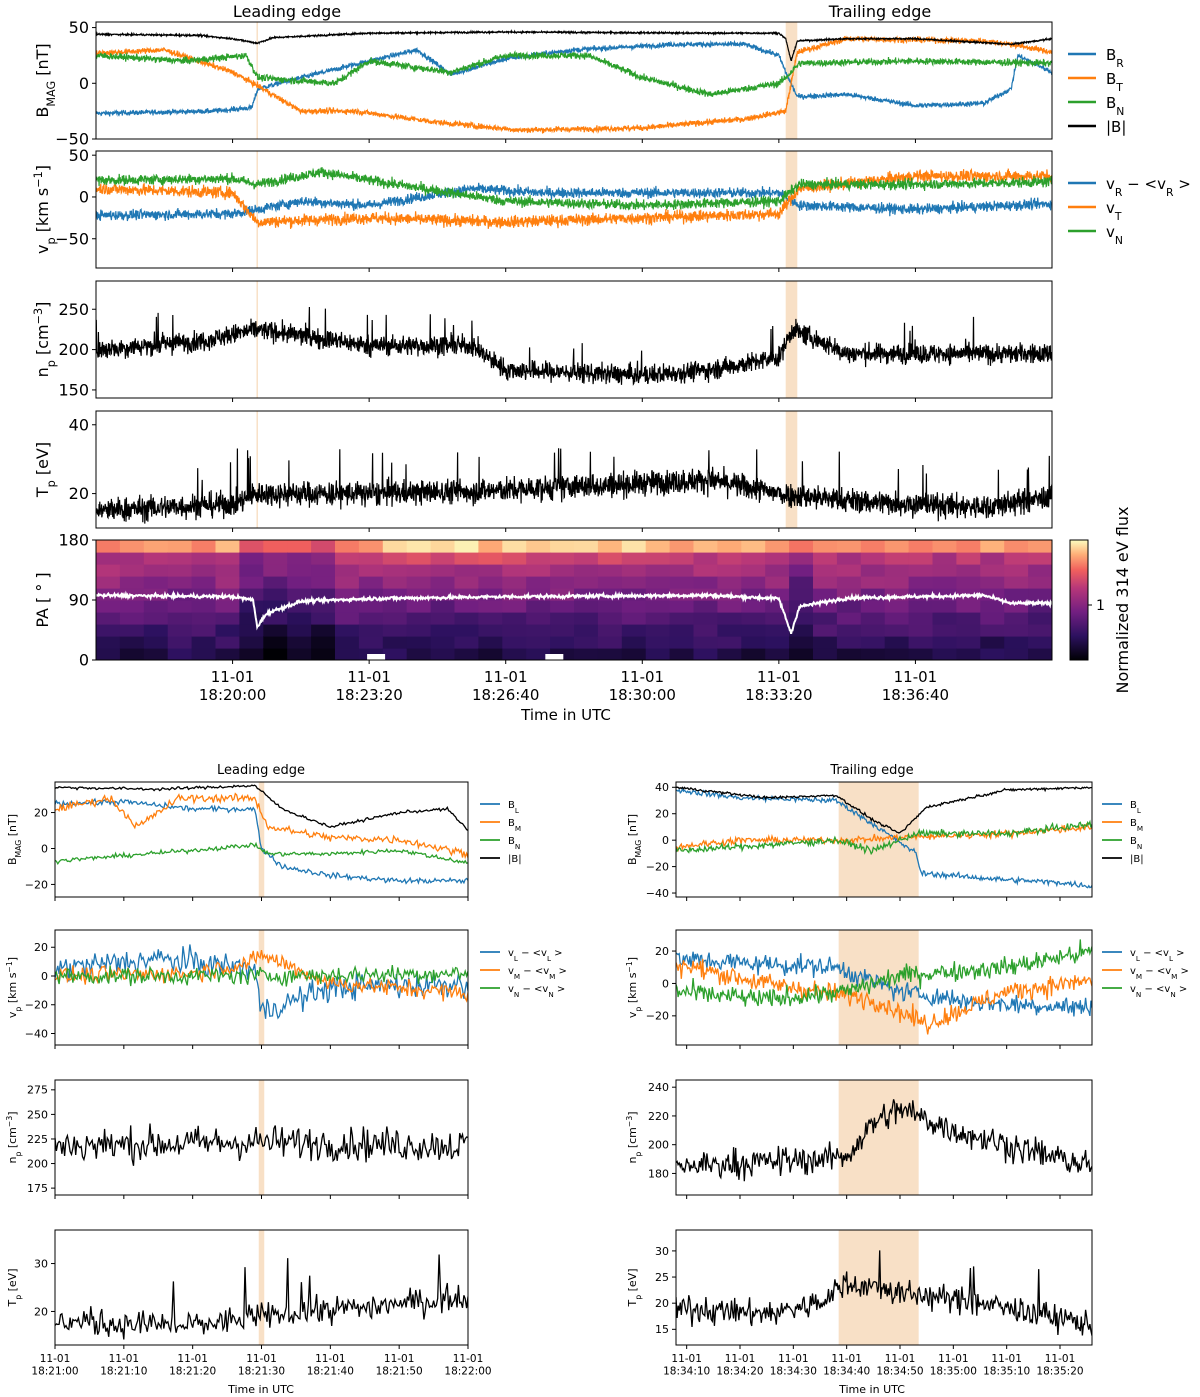 The width and height of the screenshot is (1200, 1397). I want to click on top-xlabel: Time in UTC, so click(565, 715).